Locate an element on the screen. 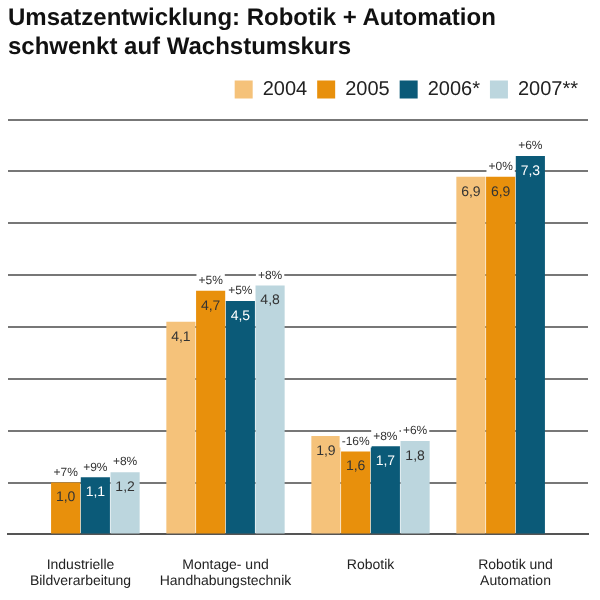  legend-label: 2006* is located at coordinates (454, 90).